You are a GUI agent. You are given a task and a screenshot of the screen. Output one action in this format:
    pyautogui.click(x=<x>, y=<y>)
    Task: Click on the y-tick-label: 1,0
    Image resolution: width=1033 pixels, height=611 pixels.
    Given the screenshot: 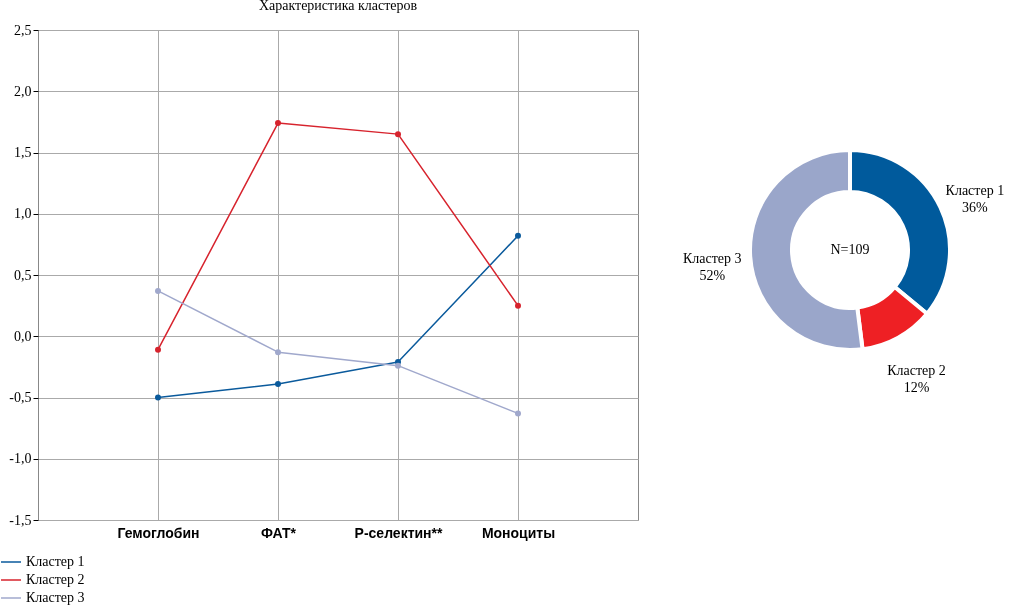 What is the action you would take?
    pyautogui.click(x=23, y=214)
    